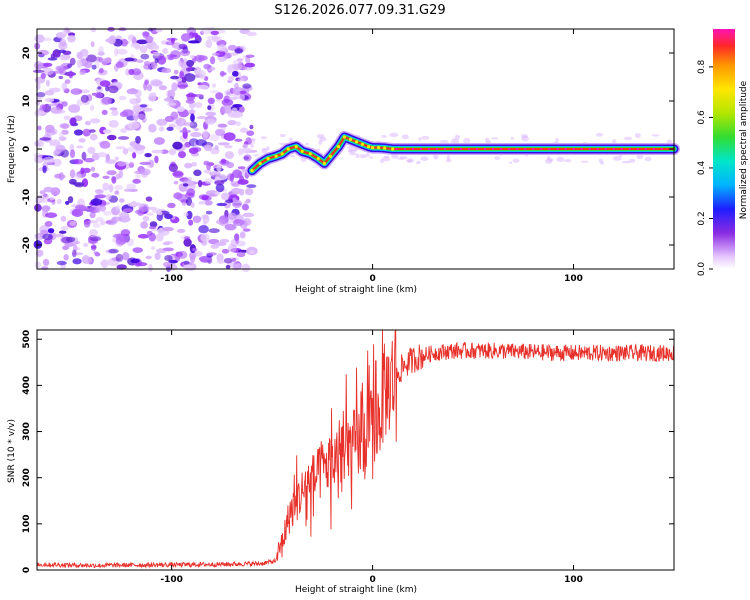 This screenshot has height=600, width=750. I want to click on snr-y-tick-label: 500, so click(27, 339).